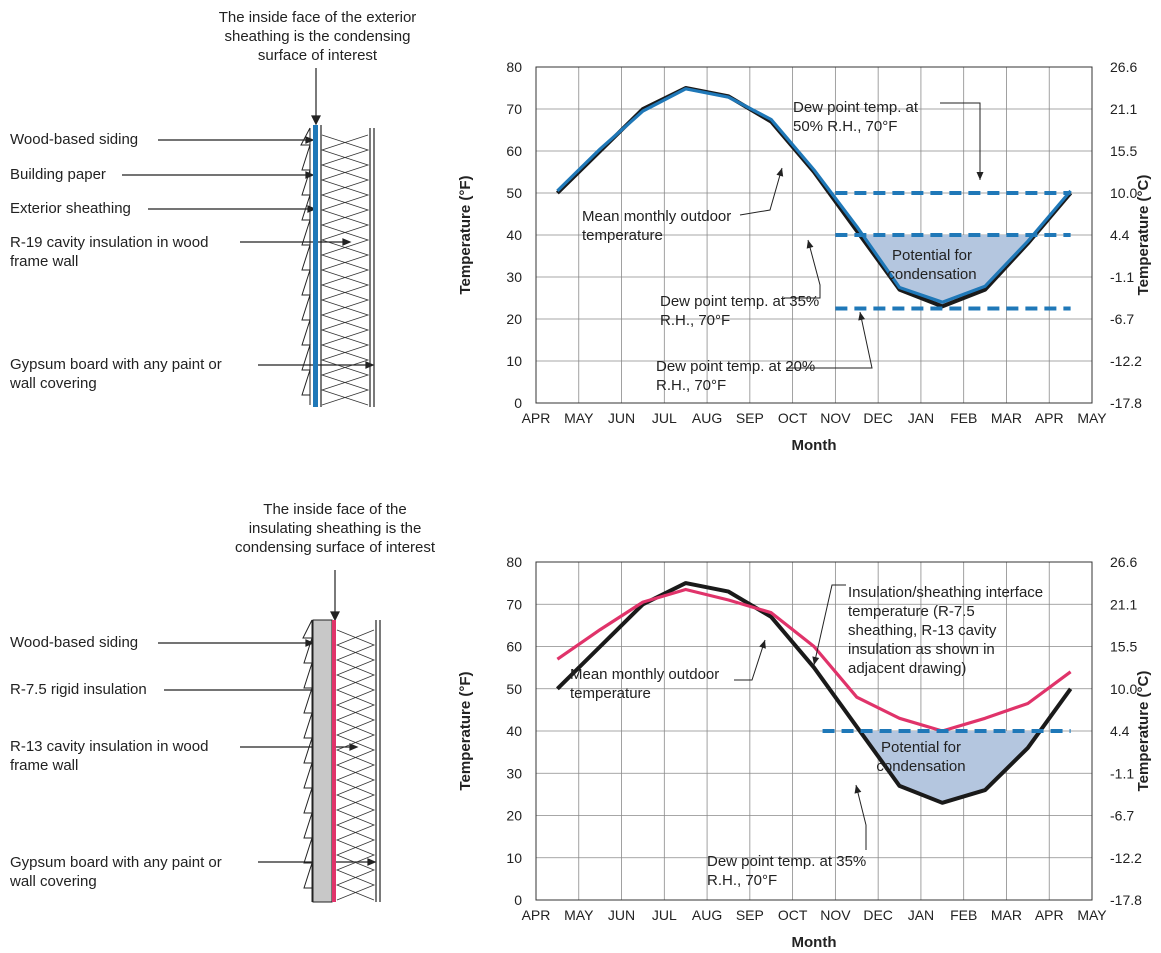  I want to click on bottom-annot-dew35: Dew point temp. at 35% R.H., 70°F, so click(787, 871).